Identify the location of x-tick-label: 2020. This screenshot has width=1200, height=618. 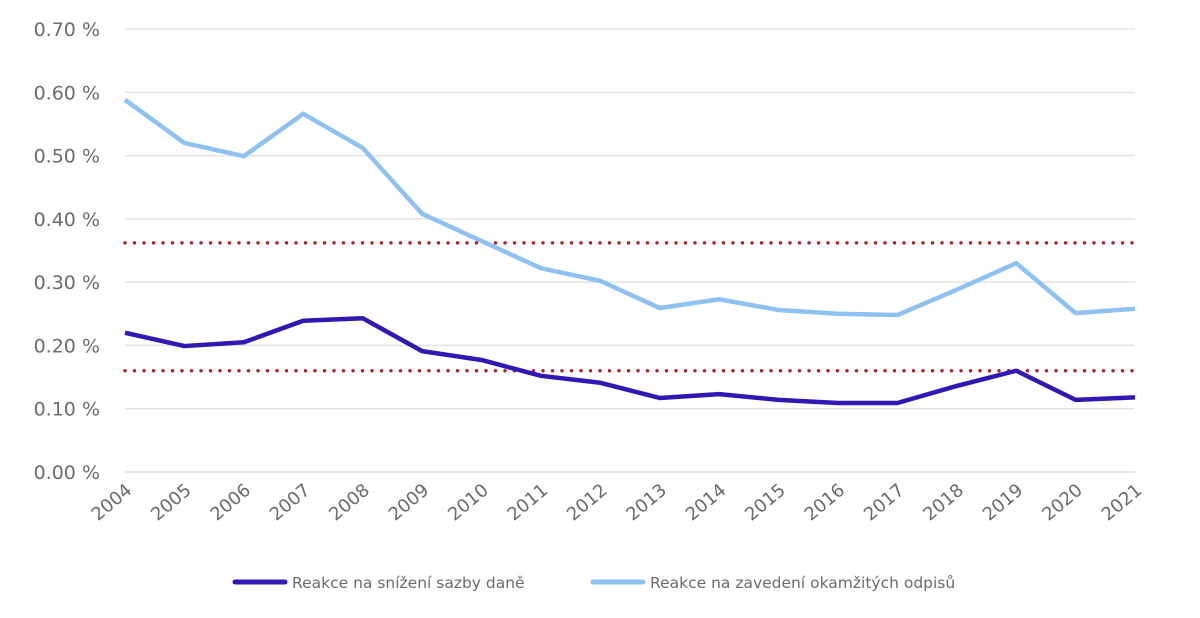
(1062, 503).